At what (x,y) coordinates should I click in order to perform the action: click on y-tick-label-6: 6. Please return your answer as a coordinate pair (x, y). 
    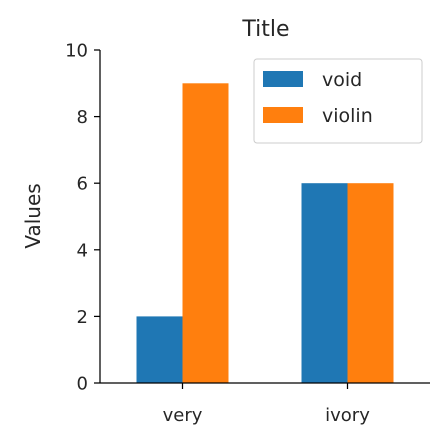
    Looking at the image, I should click on (82, 184).